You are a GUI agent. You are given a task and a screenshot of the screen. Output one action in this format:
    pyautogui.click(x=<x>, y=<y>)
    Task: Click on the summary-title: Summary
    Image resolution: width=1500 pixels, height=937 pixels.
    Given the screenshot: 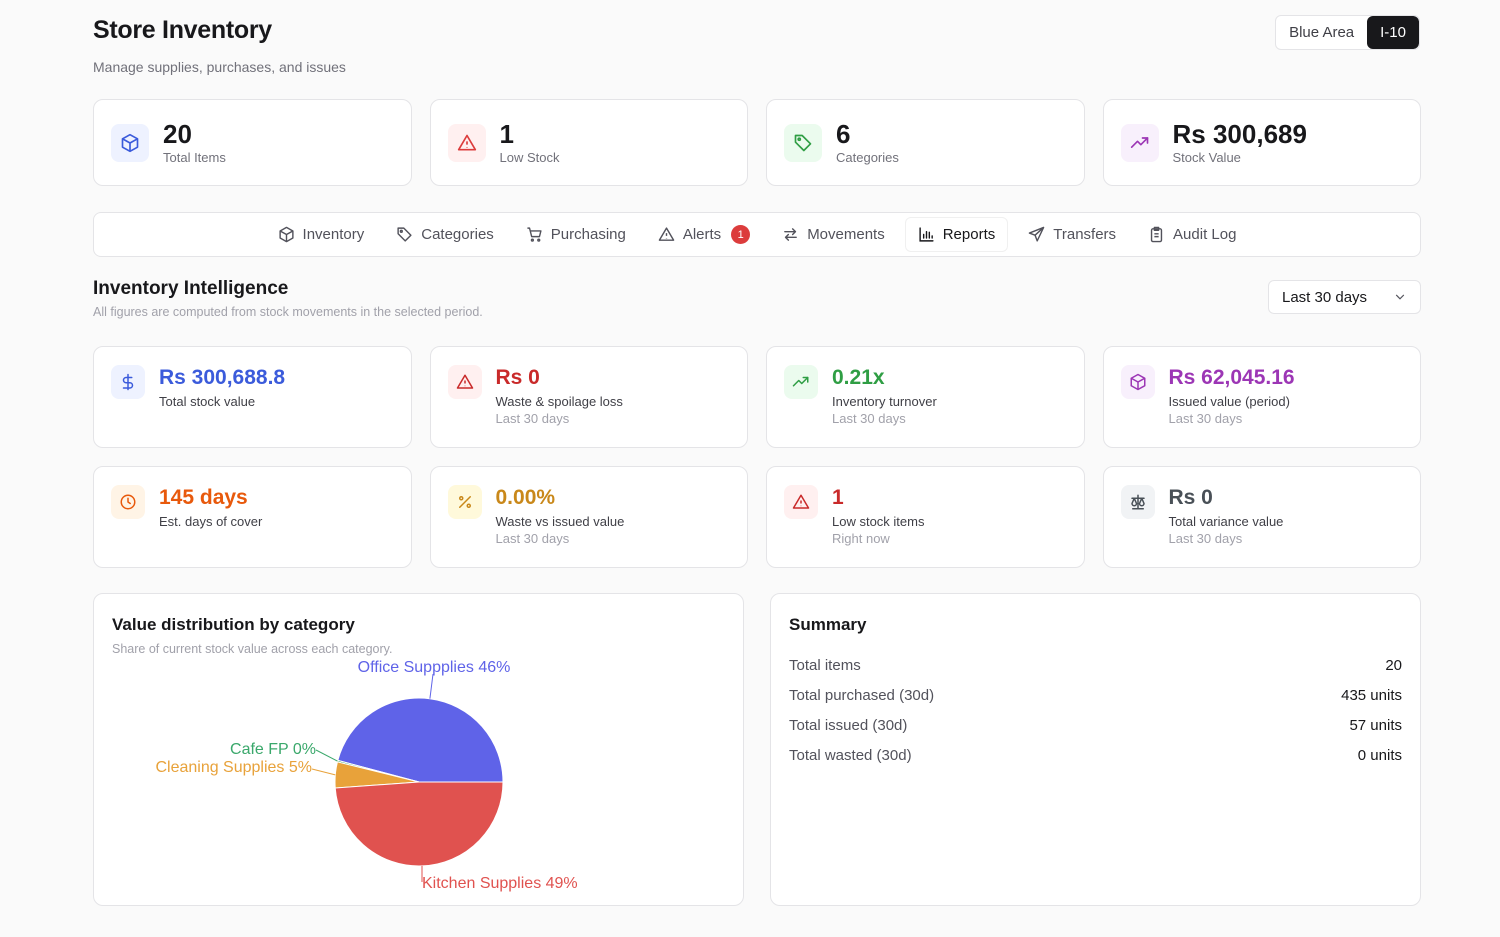 What is the action you would take?
    pyautogui.click(x=828, y=624)
    